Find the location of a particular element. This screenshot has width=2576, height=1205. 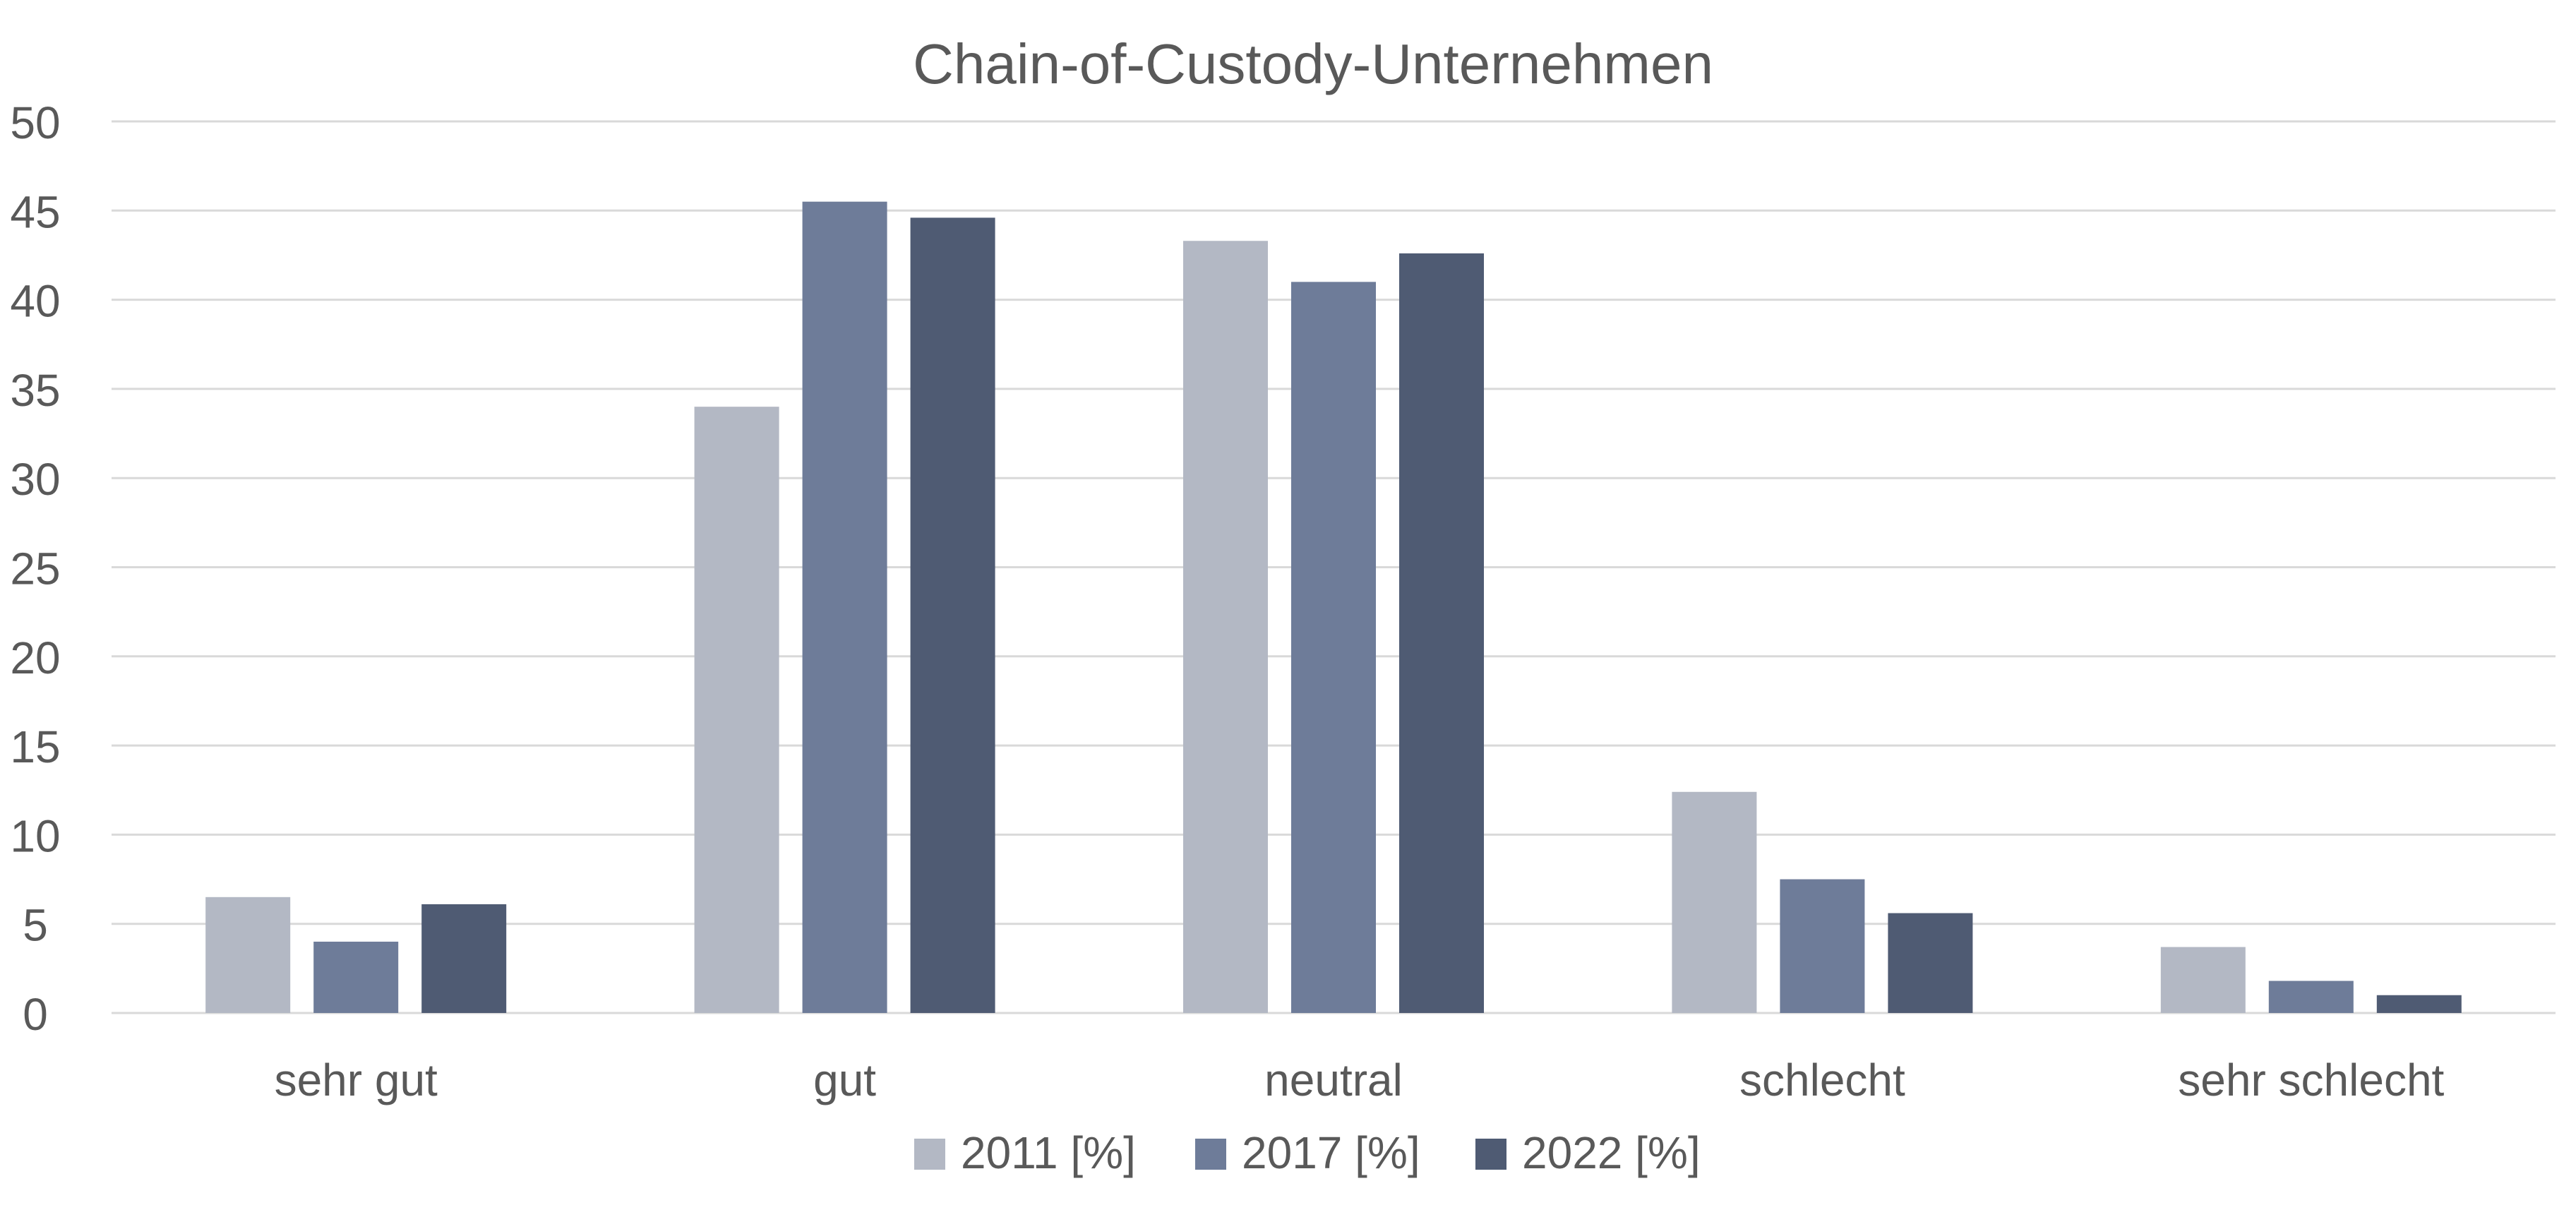

bar-2022-sehr-schlecht is located at coordinates (2419, 1004).